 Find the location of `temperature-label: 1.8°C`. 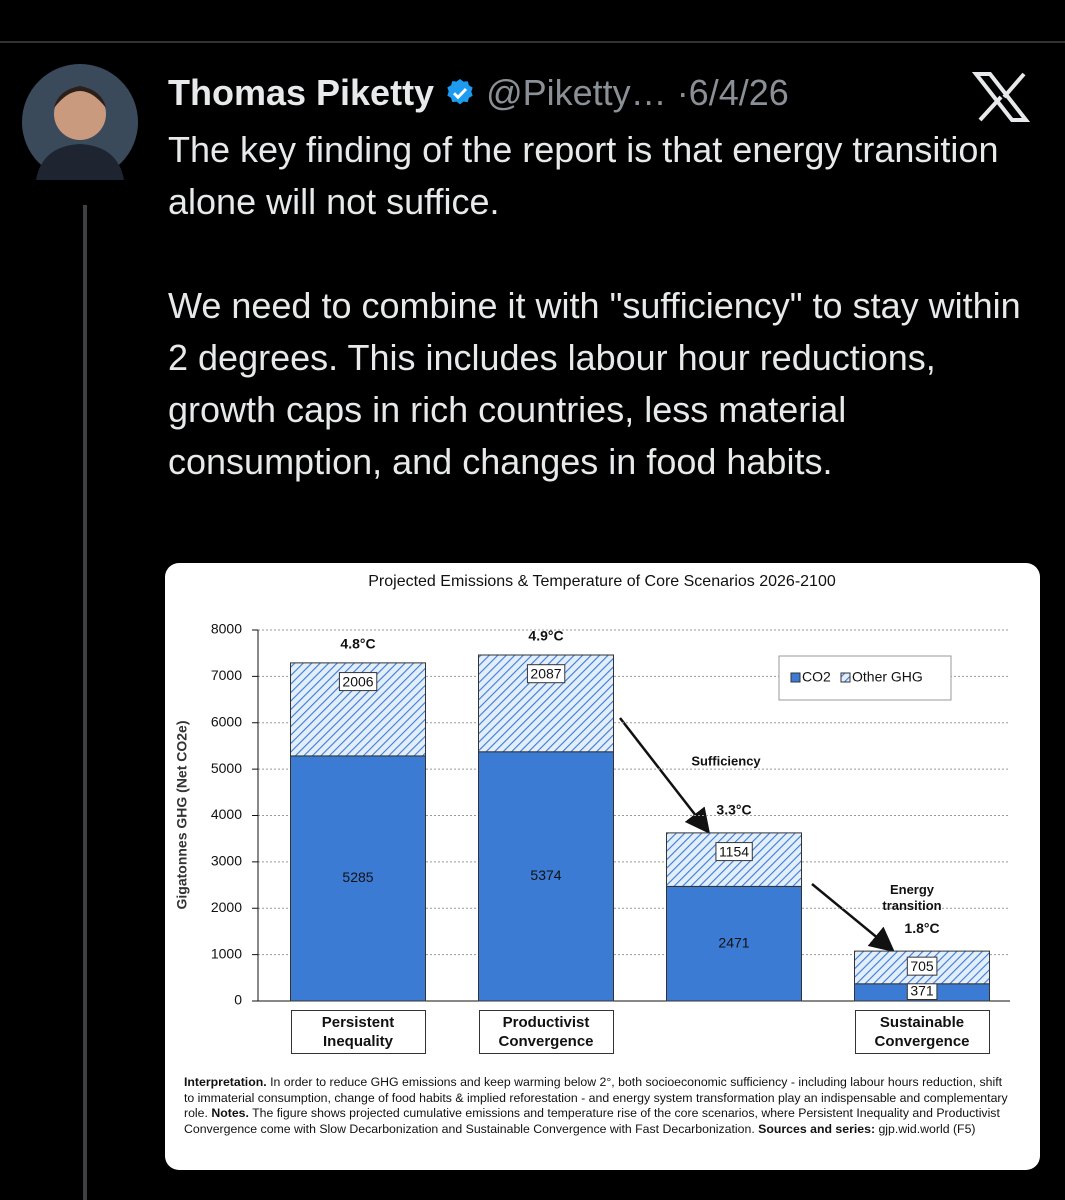

temperature-label: 1.8°C is located at coordinates (921, 928).